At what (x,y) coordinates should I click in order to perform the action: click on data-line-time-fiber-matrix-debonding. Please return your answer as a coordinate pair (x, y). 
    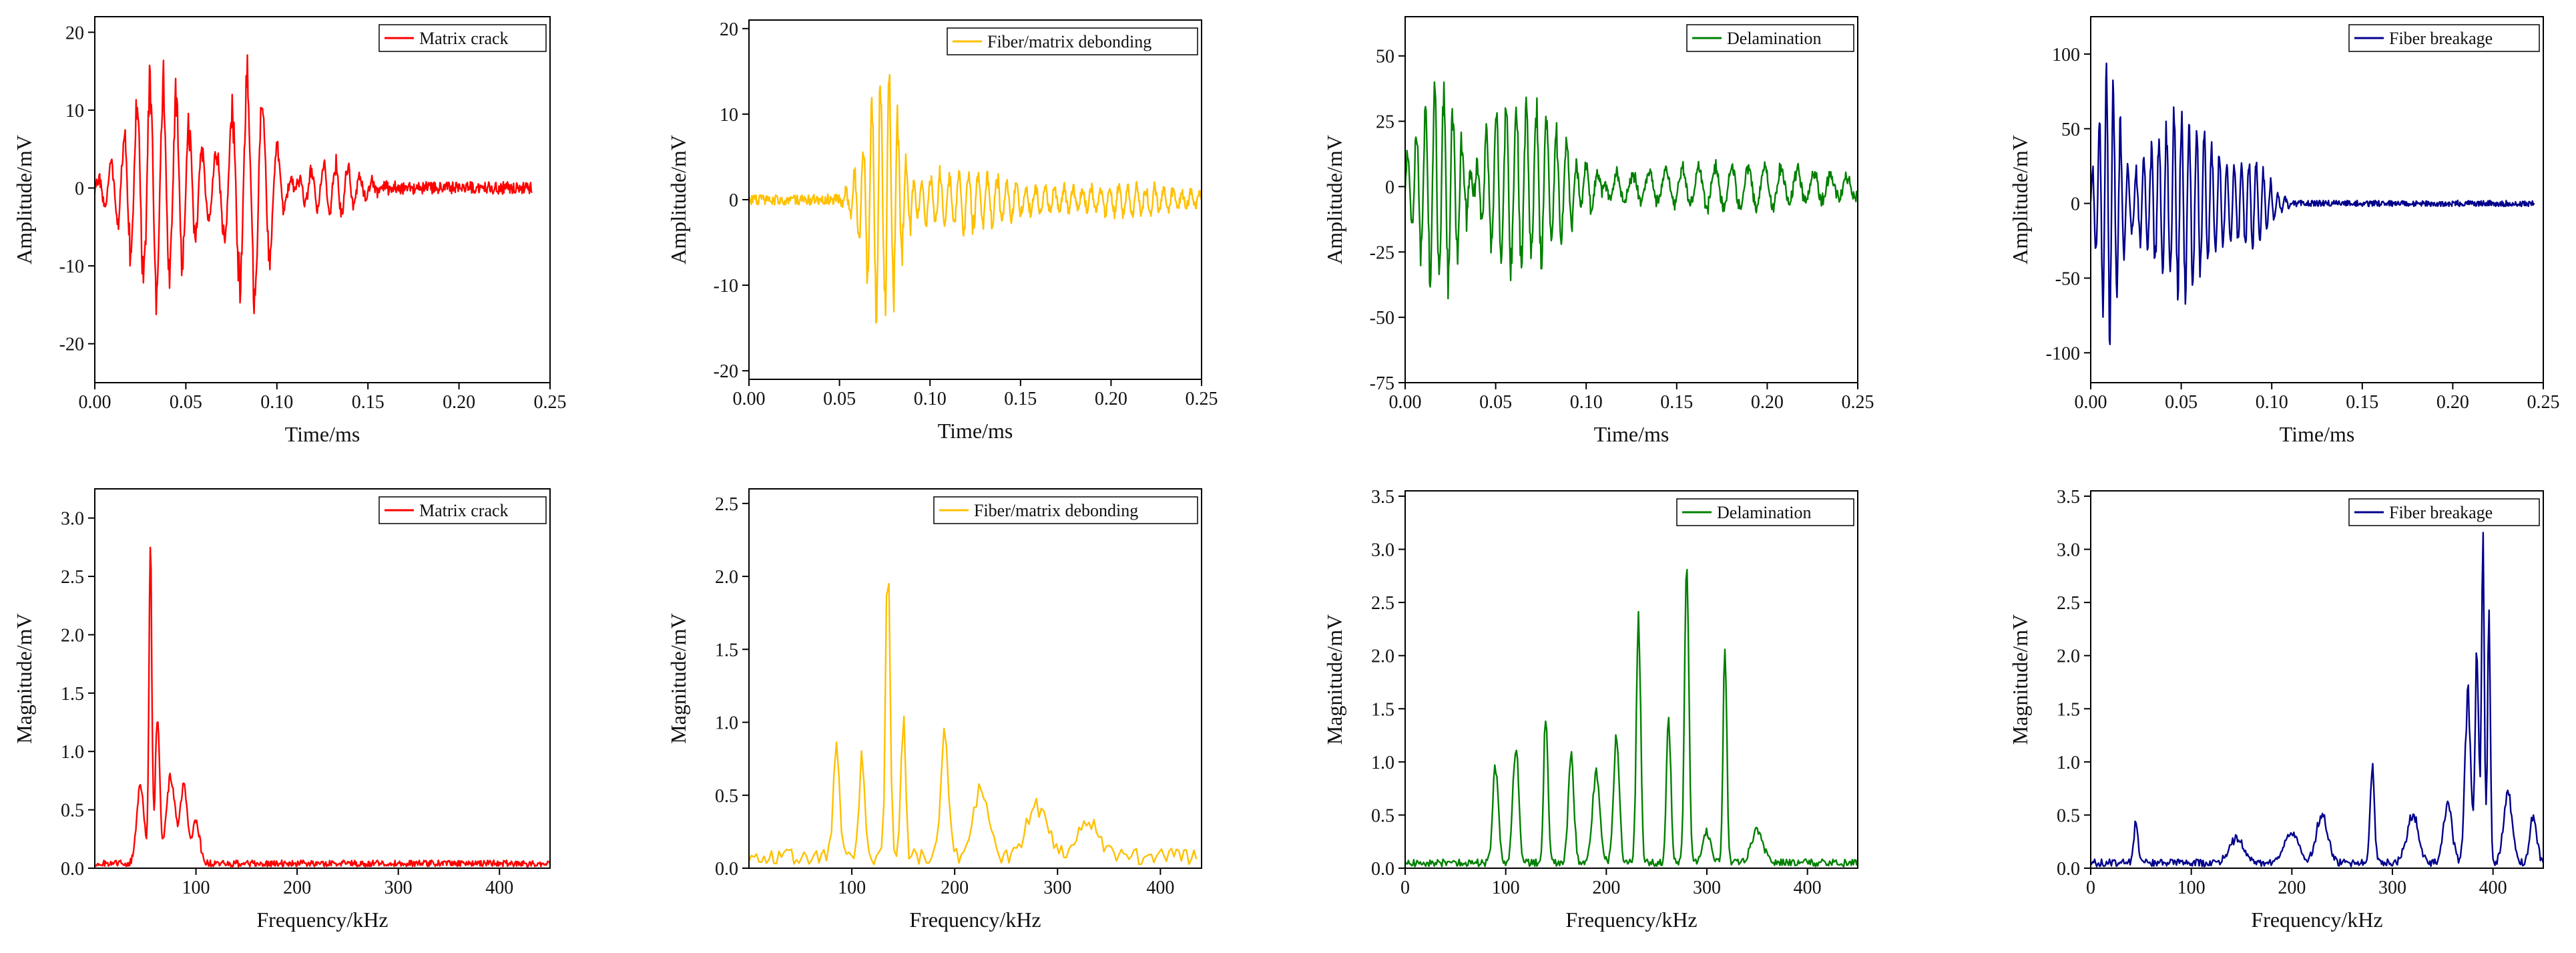
    Looking at the image, I should click on (975, 198).